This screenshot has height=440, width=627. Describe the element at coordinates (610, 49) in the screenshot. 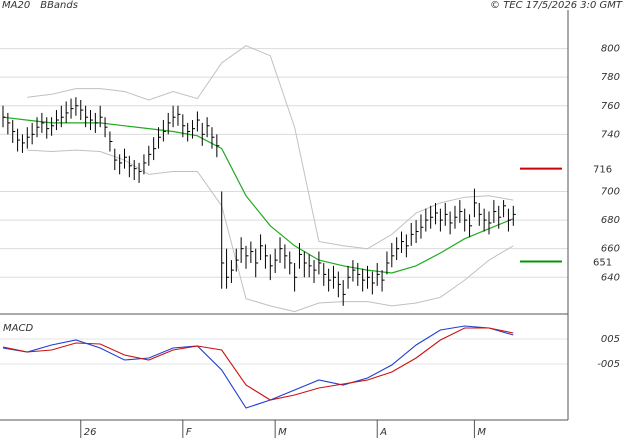

I see `y-tick-label: 800` at that location.